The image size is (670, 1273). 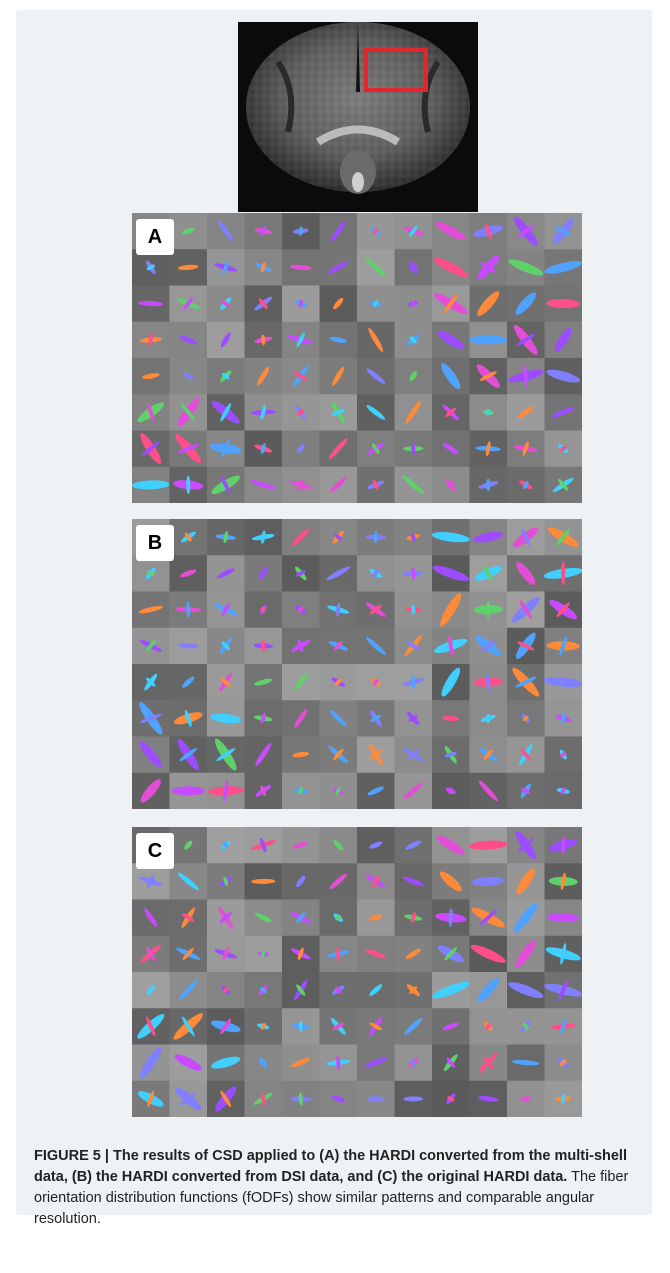 I want to click on panel-label-c: C, so click(x=155, y=851).